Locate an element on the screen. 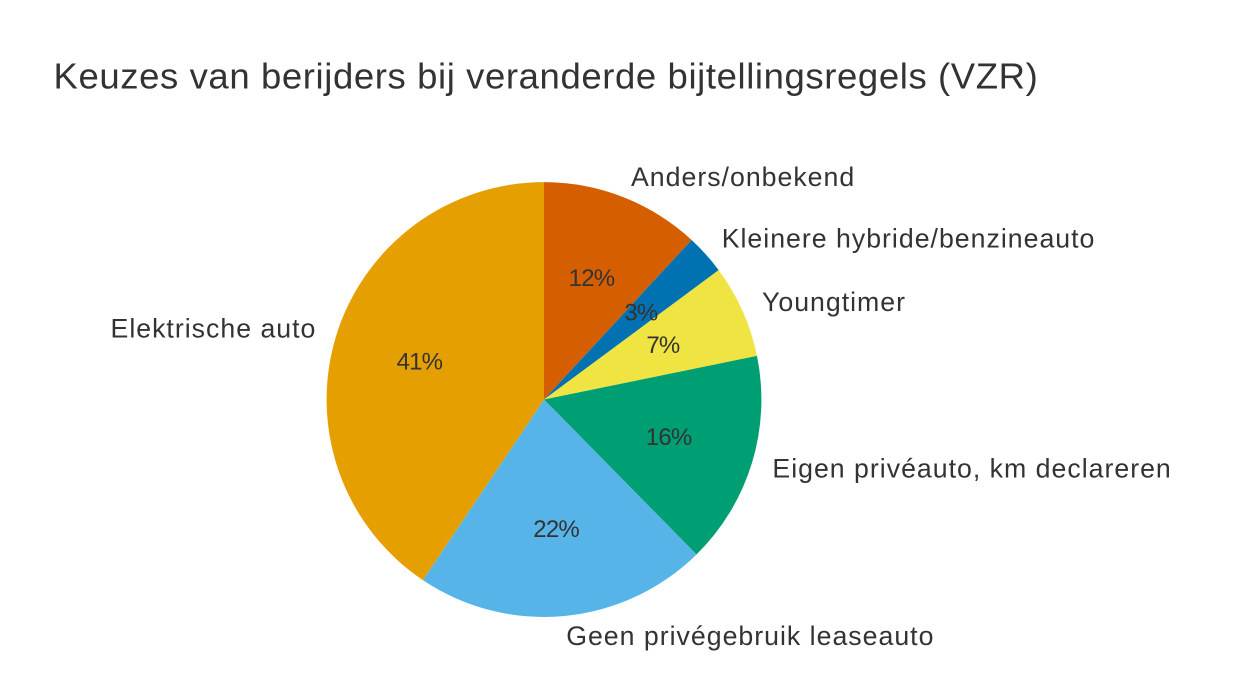 This screenshot has height=685, width=1250. svg-text: Anders/onbekend is located at coordinates (743, 177).